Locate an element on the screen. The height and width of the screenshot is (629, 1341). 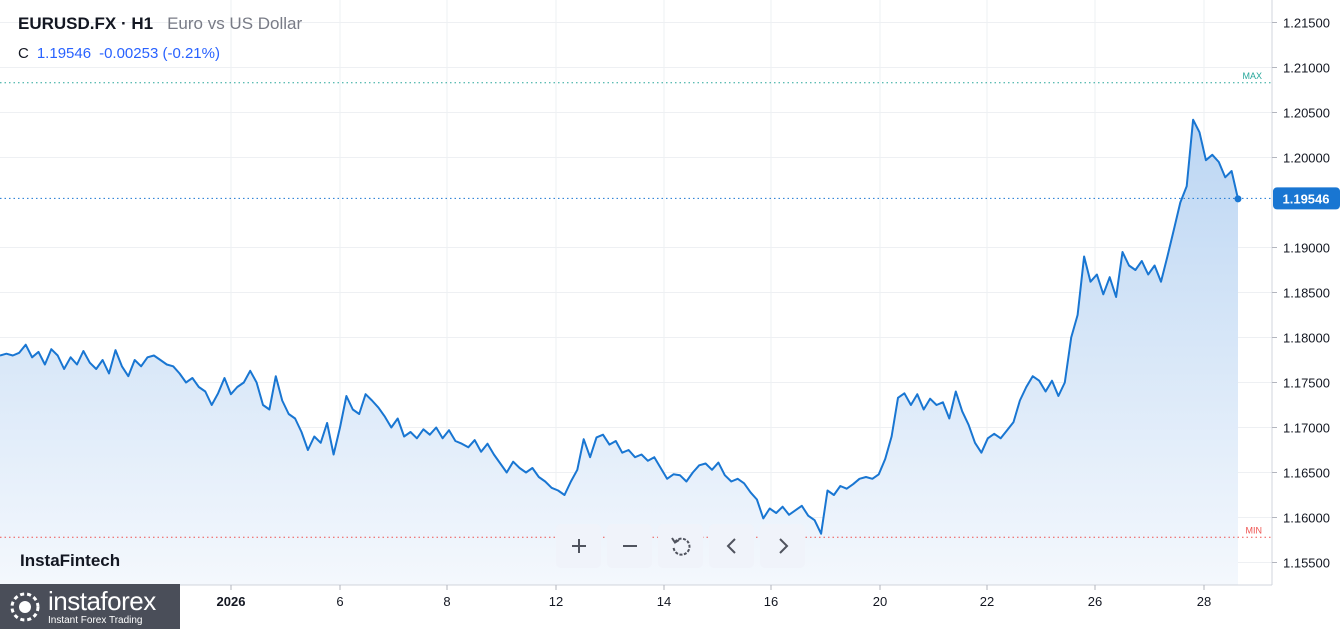
y-tick-label: 1.16000 is located at coordinates (1306, 518).